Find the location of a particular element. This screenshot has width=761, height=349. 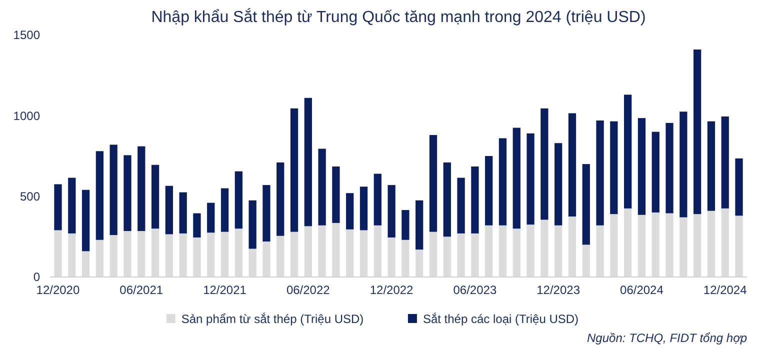

legend-label: Sản phẩm từ sắt thép (Triệu USD) is located at coordinates (272, 319).